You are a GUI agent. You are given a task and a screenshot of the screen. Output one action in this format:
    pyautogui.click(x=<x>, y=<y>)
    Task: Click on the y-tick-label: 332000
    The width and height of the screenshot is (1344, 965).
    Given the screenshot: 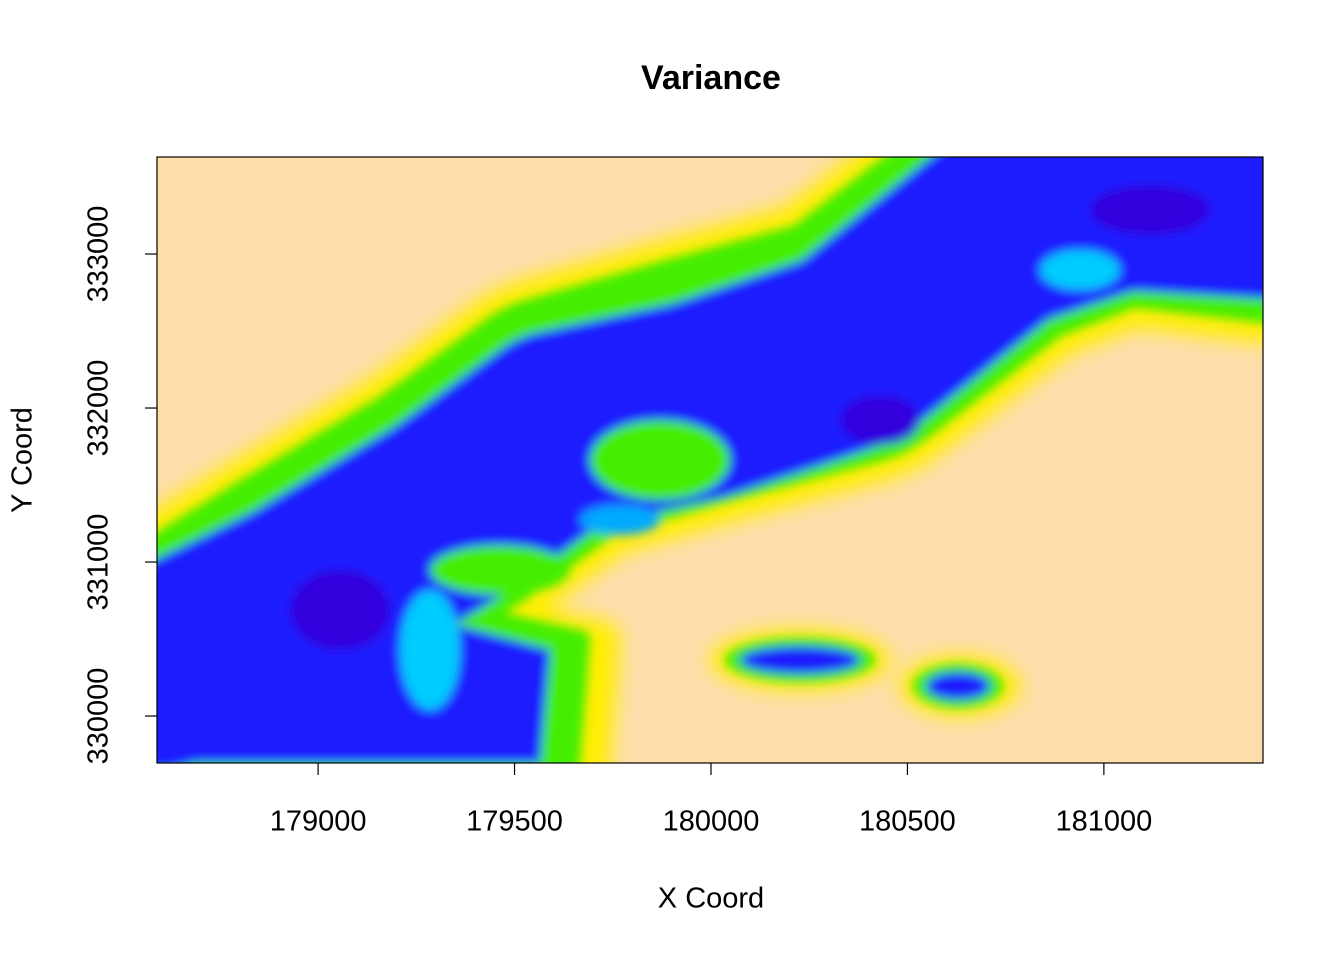 What is the action you would take?
    pyautogui.click(x=99, y=408)
    